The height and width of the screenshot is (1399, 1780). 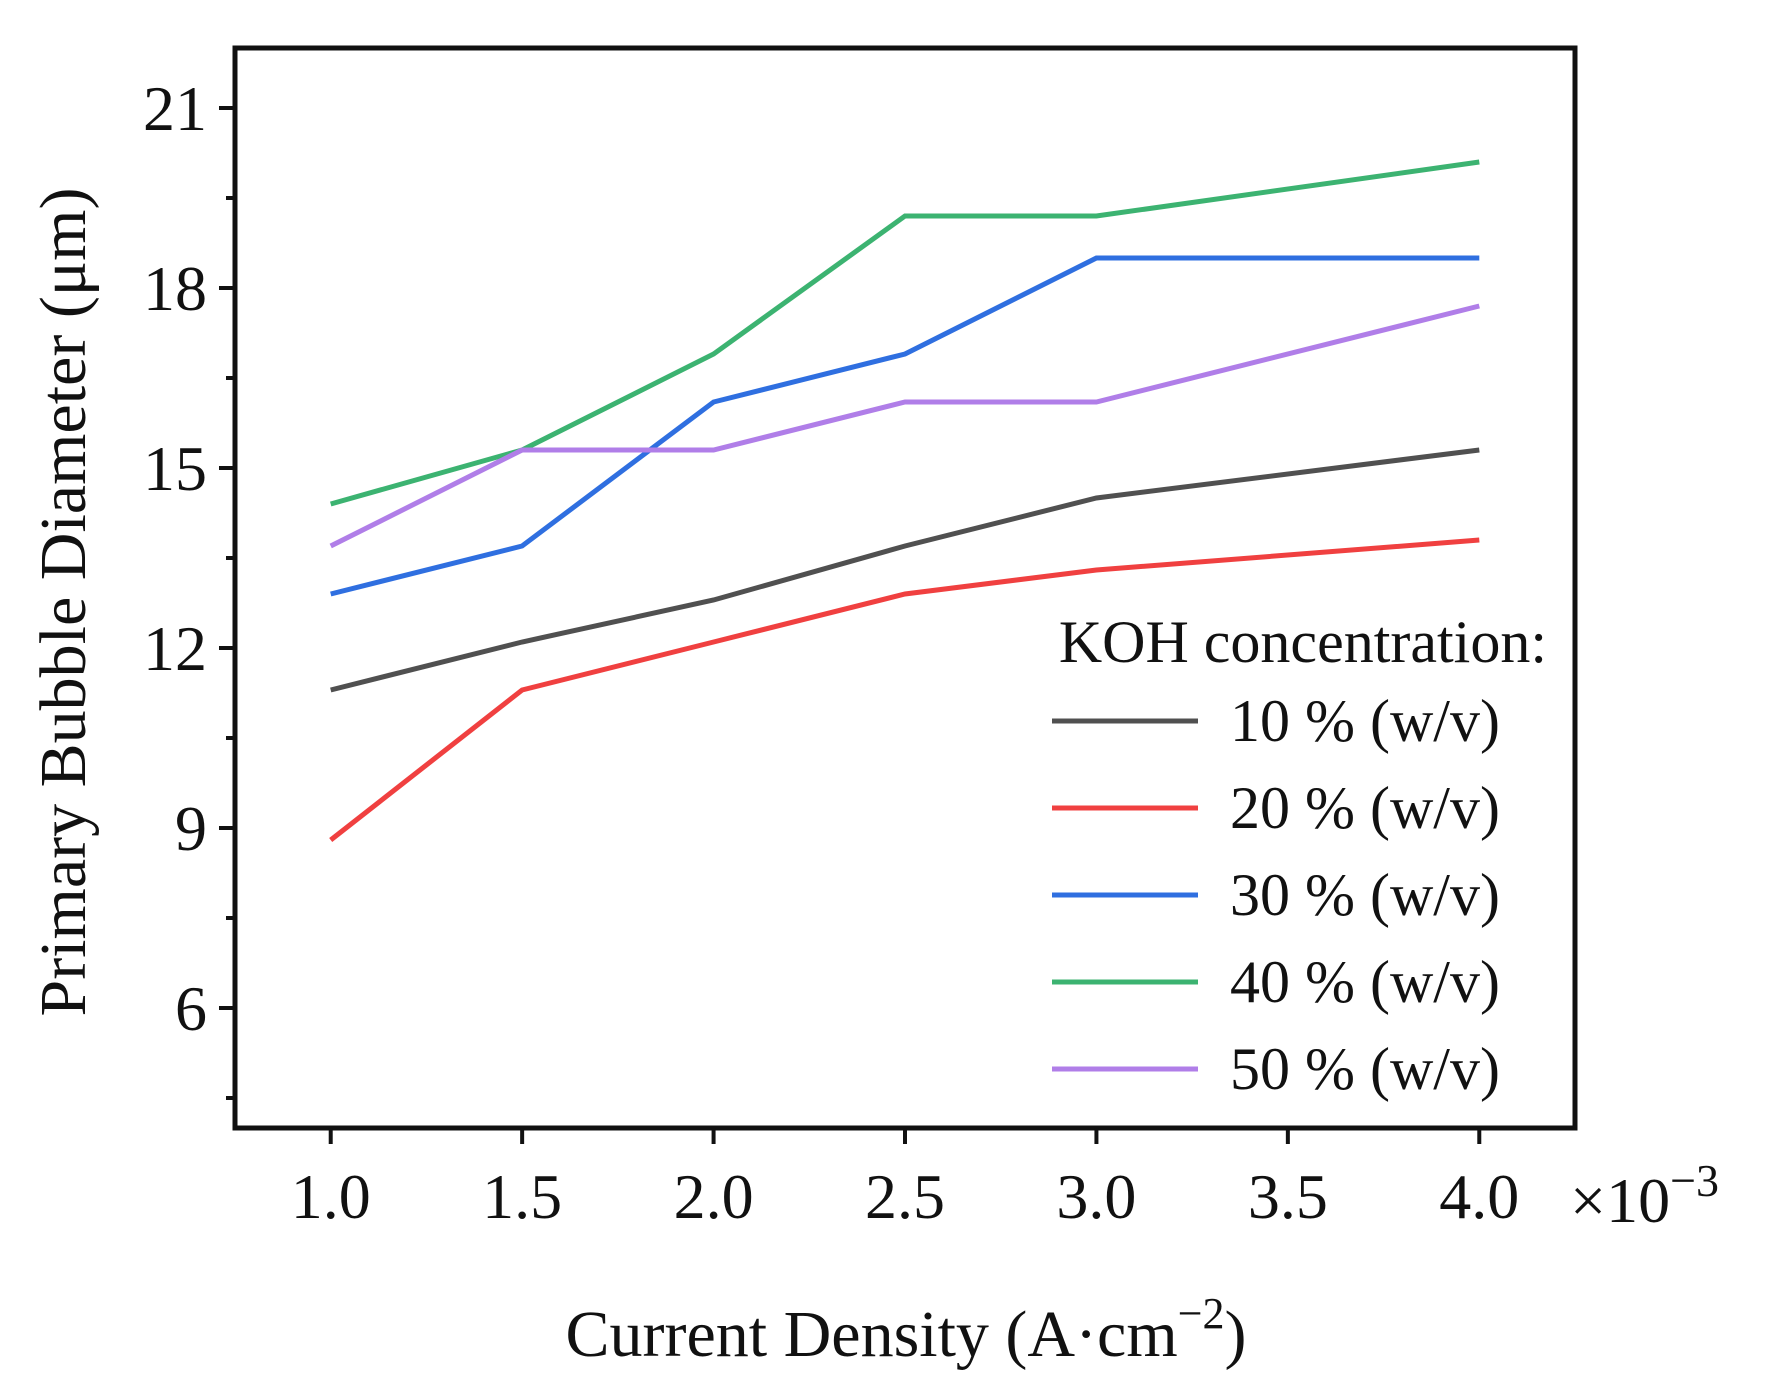 I want to click on y-tick-label: 9, so click(x=191, y=828).